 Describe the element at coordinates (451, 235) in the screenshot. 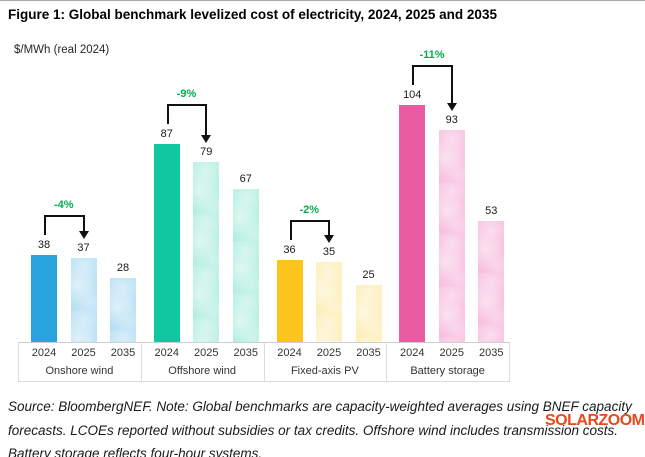

I see `bar-battery-storage-2025` at that location.